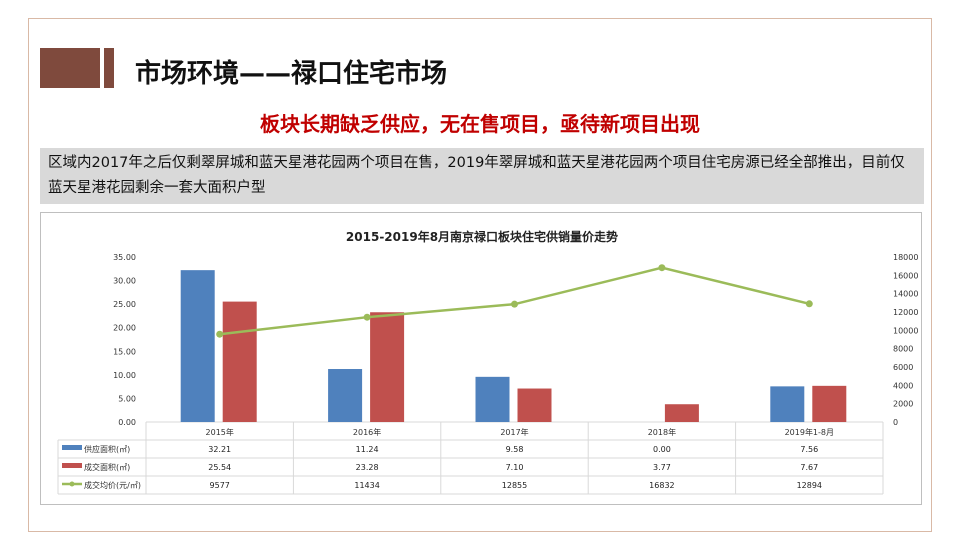  What do you see at coordinates (905, 257) in the screenshot?
I see `y2-tick-label: 18000` at bounding box center [905, 257].